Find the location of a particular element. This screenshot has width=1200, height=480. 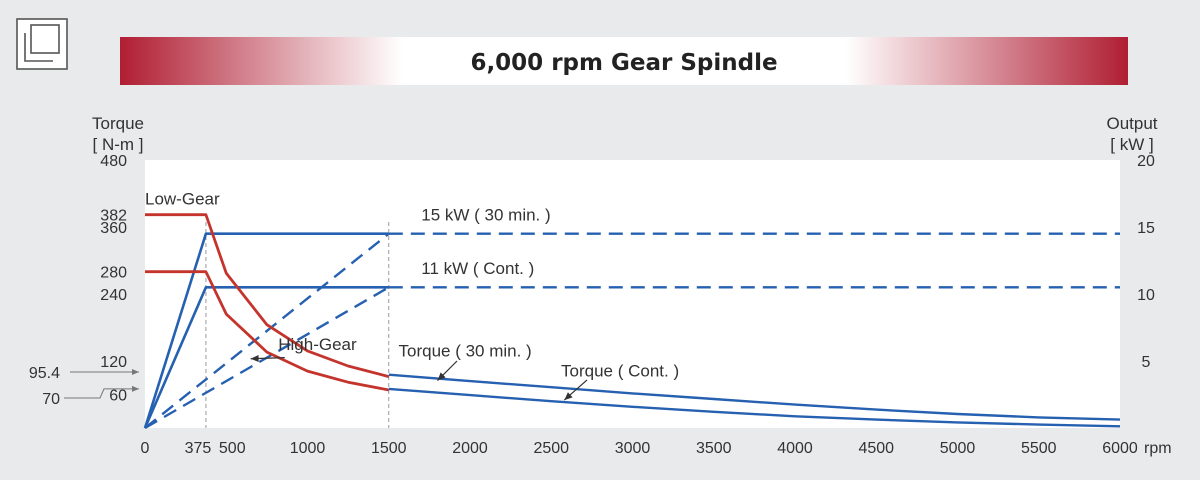

series-annotation: Low-Gear is located at coordinates (182, 199).